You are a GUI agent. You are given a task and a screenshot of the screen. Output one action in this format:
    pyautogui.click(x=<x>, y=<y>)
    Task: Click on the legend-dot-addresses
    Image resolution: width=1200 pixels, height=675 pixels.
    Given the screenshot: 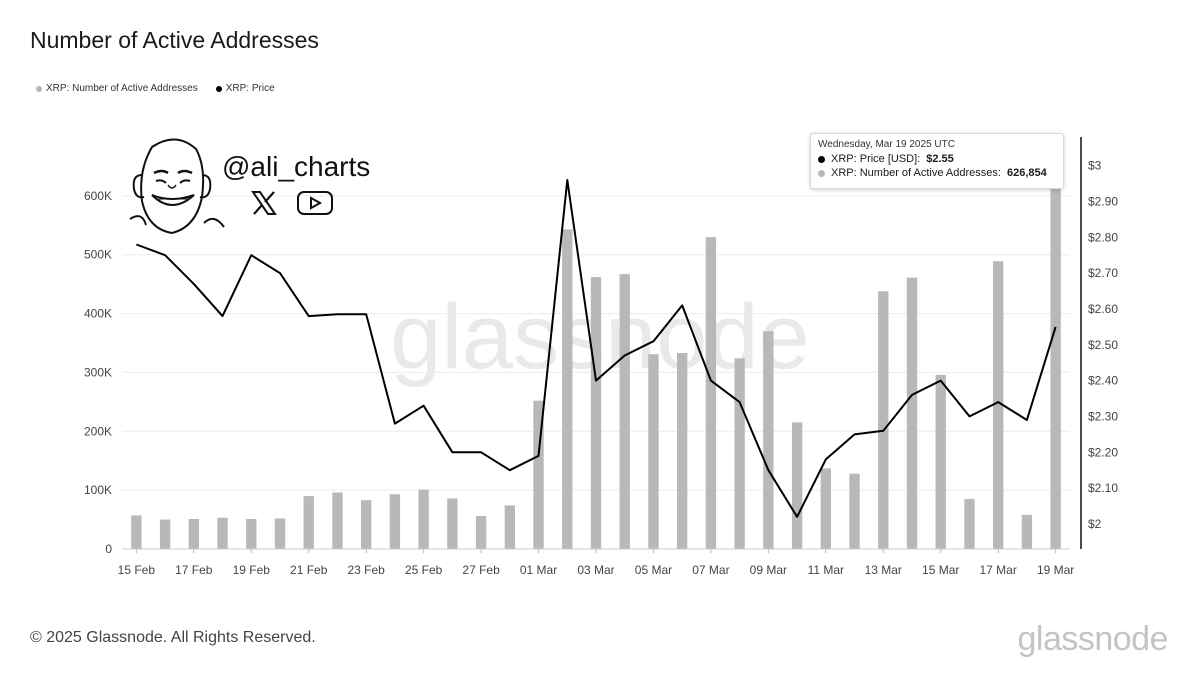 What is the action you would take?
    pyautogui.click(x=39, y=88)
    